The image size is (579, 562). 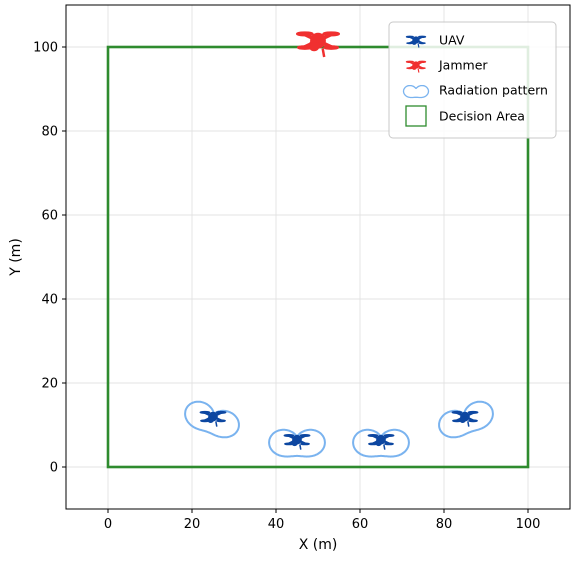 What do you see at coordinates (49, 132) in the screenshot?
I see `y-tick-label: 80` at bounding box center [49, 132].